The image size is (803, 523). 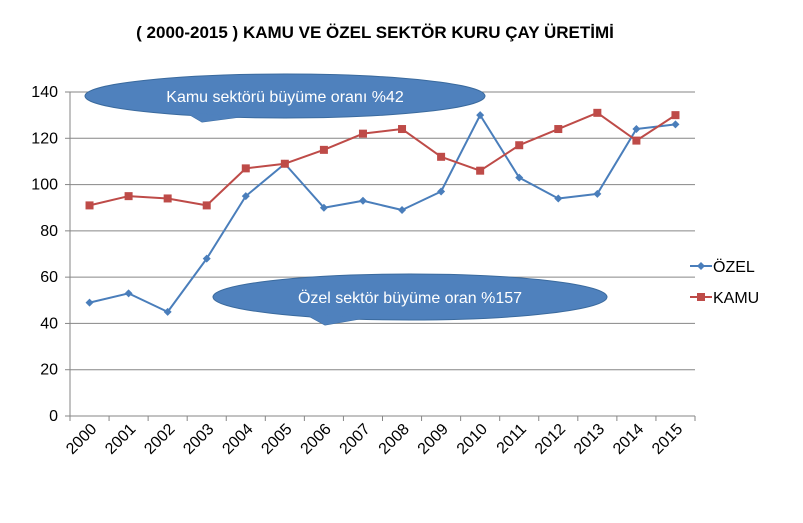 What do you see at coordinates (316, 439) in the screenshot?
I see `x-tick-label: 2006` at bounding box center [316, 439].